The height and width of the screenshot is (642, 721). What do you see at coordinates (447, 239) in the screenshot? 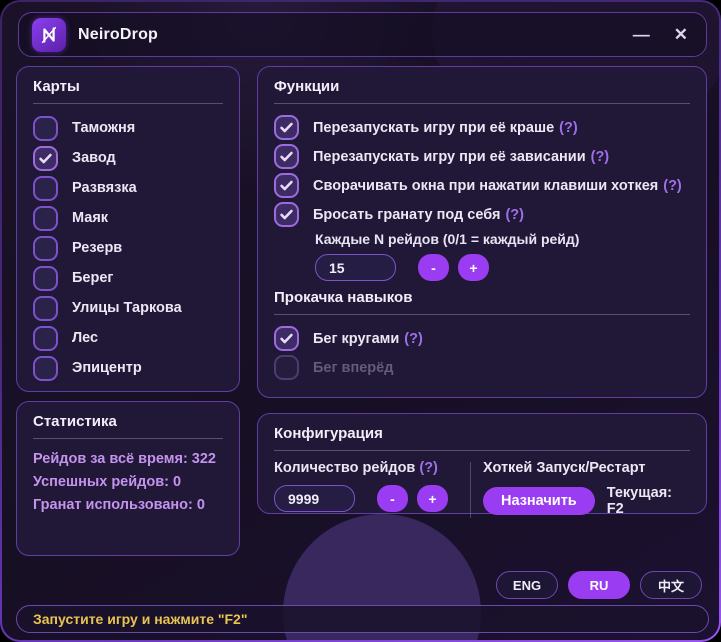
I see `grenade-counter-label: Каждые N рейдов (0/1 = каждый рейд)` at bounding box center [447, 239].